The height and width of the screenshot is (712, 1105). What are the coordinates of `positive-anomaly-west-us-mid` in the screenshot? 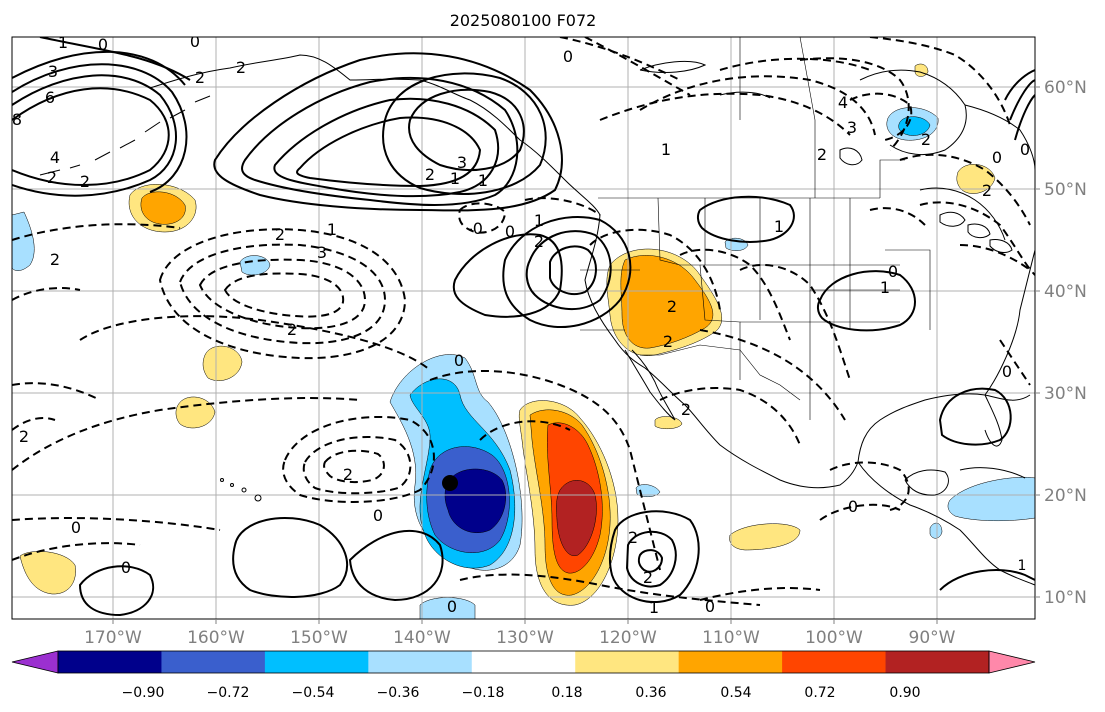 It's located at (667, 302).